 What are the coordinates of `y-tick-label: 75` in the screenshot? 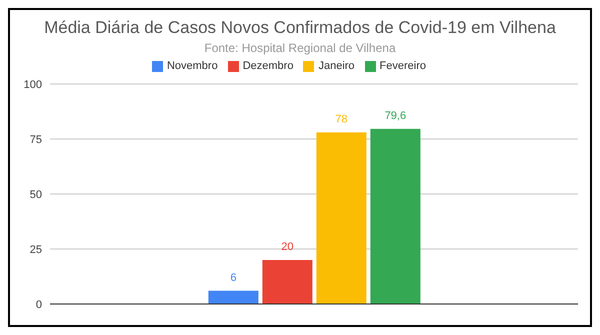 It's located at (36, 140).